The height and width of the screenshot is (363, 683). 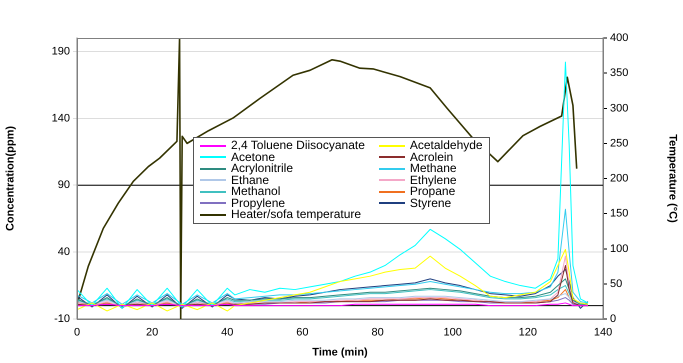 I want to click on legend-label: Acrylonitrile, so click(x=262, y=168).